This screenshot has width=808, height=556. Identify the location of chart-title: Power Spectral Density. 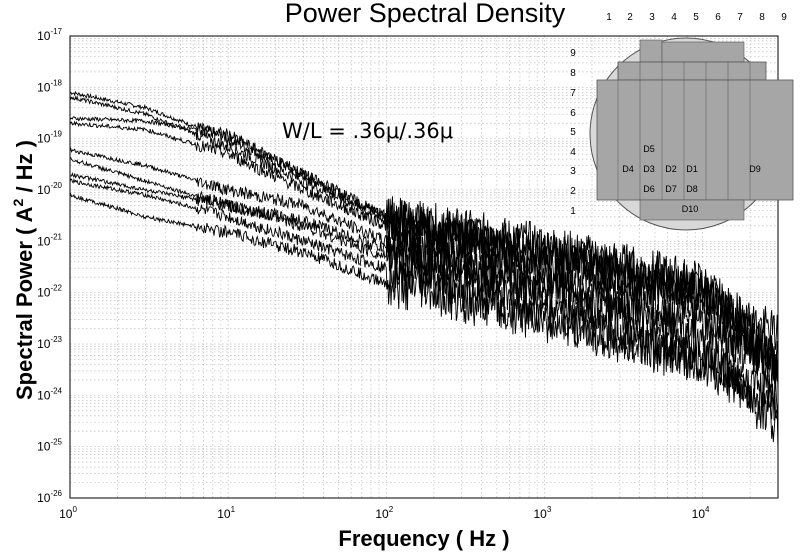
(425, 14).